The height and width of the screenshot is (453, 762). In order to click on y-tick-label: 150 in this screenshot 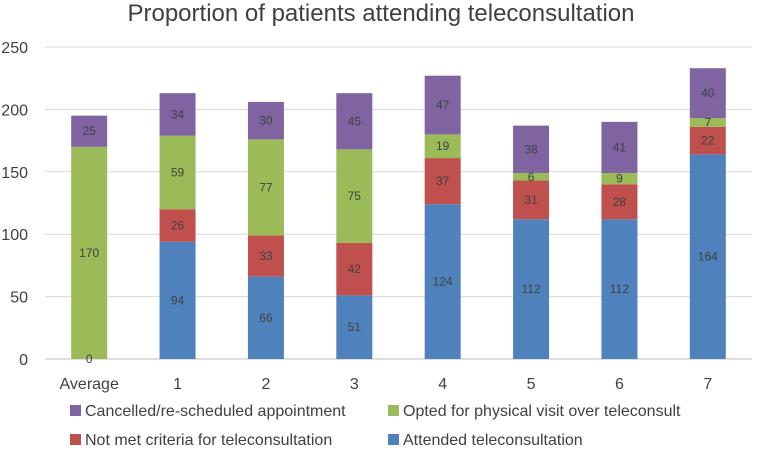, I will do `click(14, 173)`.